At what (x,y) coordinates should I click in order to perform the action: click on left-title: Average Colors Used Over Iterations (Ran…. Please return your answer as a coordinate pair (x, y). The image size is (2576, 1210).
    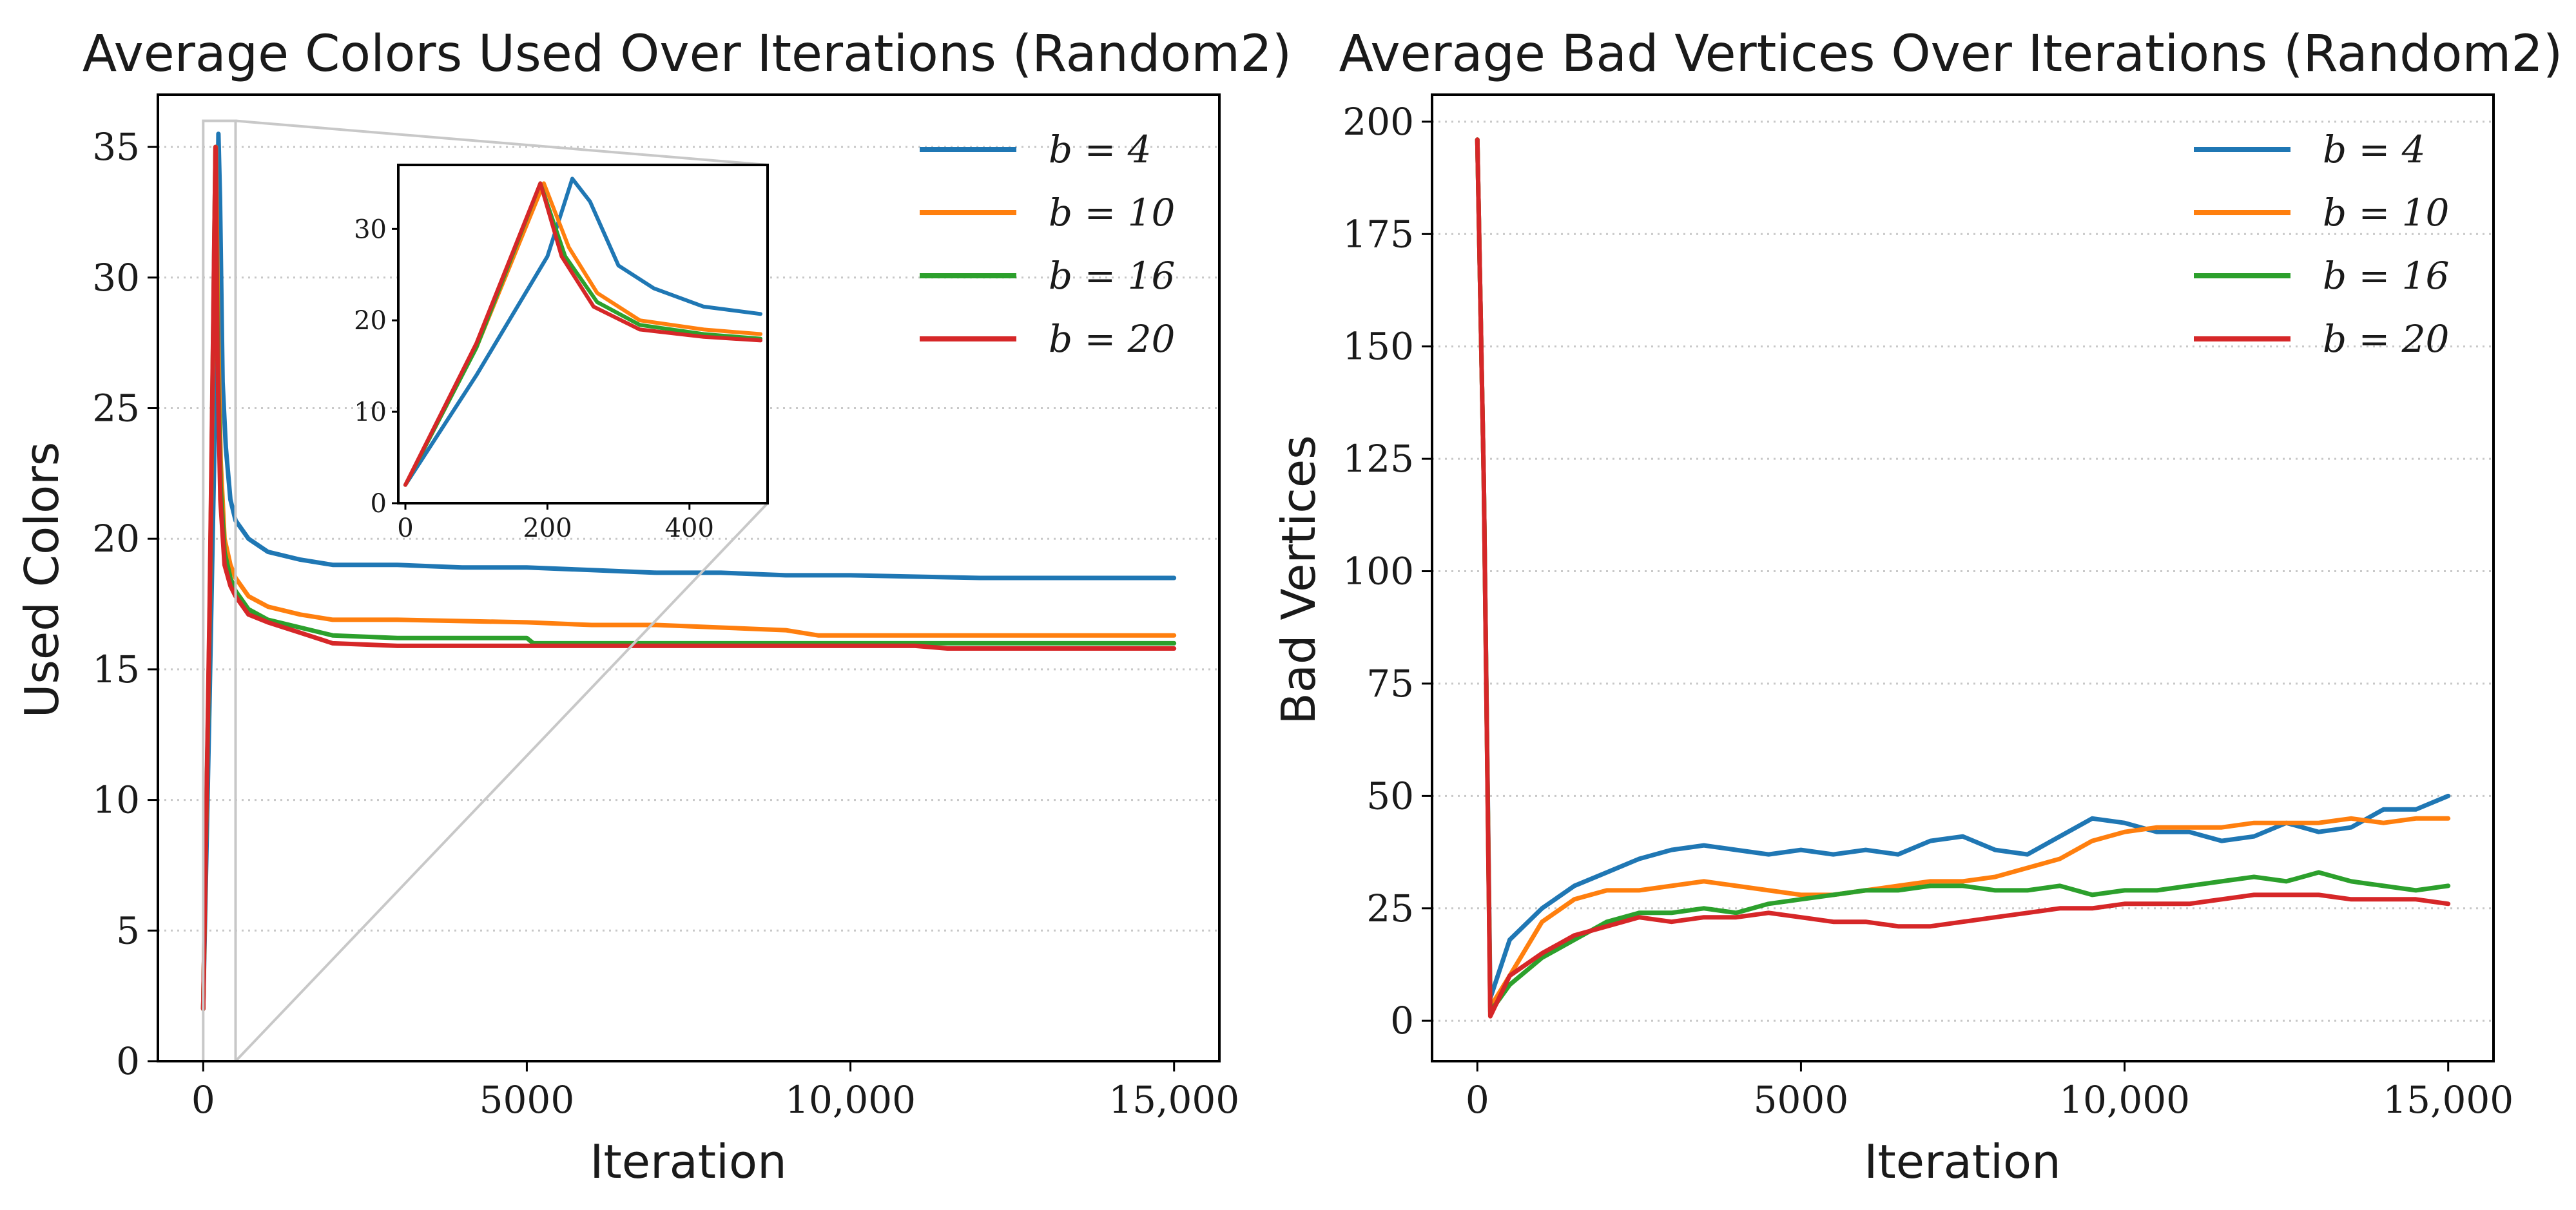
    Looking at the image, I should click on (687, 54).